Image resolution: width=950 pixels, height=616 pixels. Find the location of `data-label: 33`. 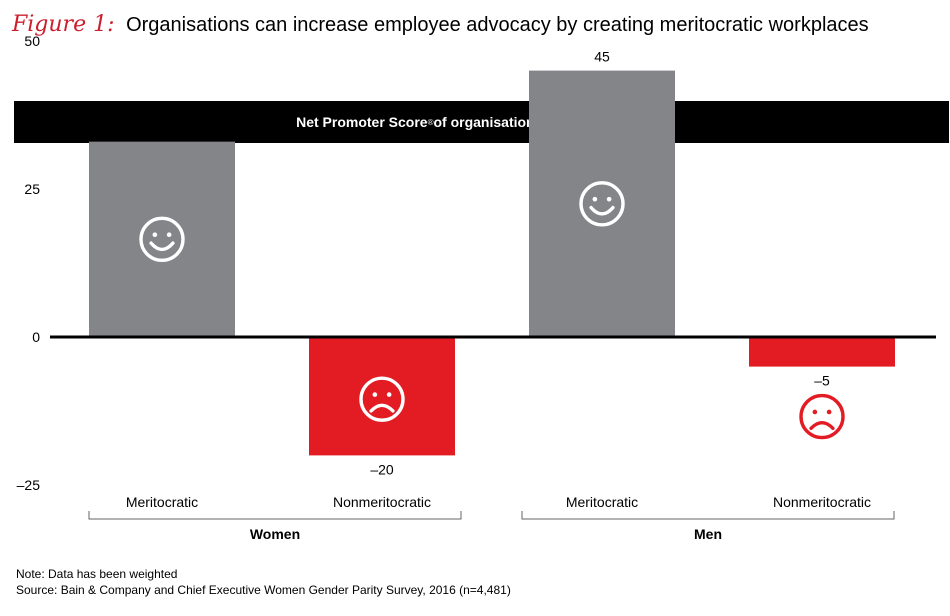

data-label: 33 is located at coordinates (162, 128).